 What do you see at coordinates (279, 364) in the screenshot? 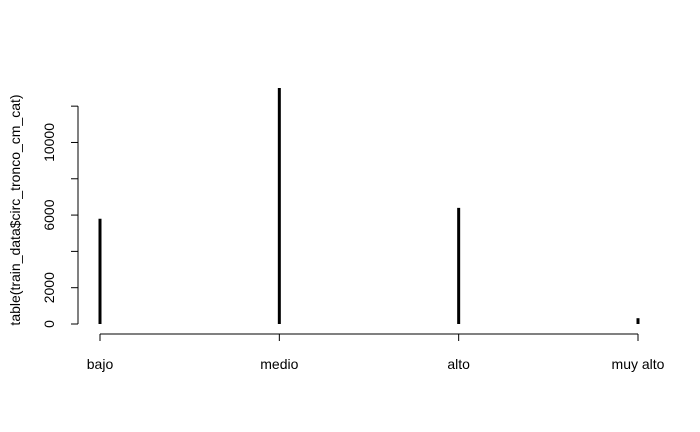
I see `x-tick-label: medio` at bounding box center [279, 364].